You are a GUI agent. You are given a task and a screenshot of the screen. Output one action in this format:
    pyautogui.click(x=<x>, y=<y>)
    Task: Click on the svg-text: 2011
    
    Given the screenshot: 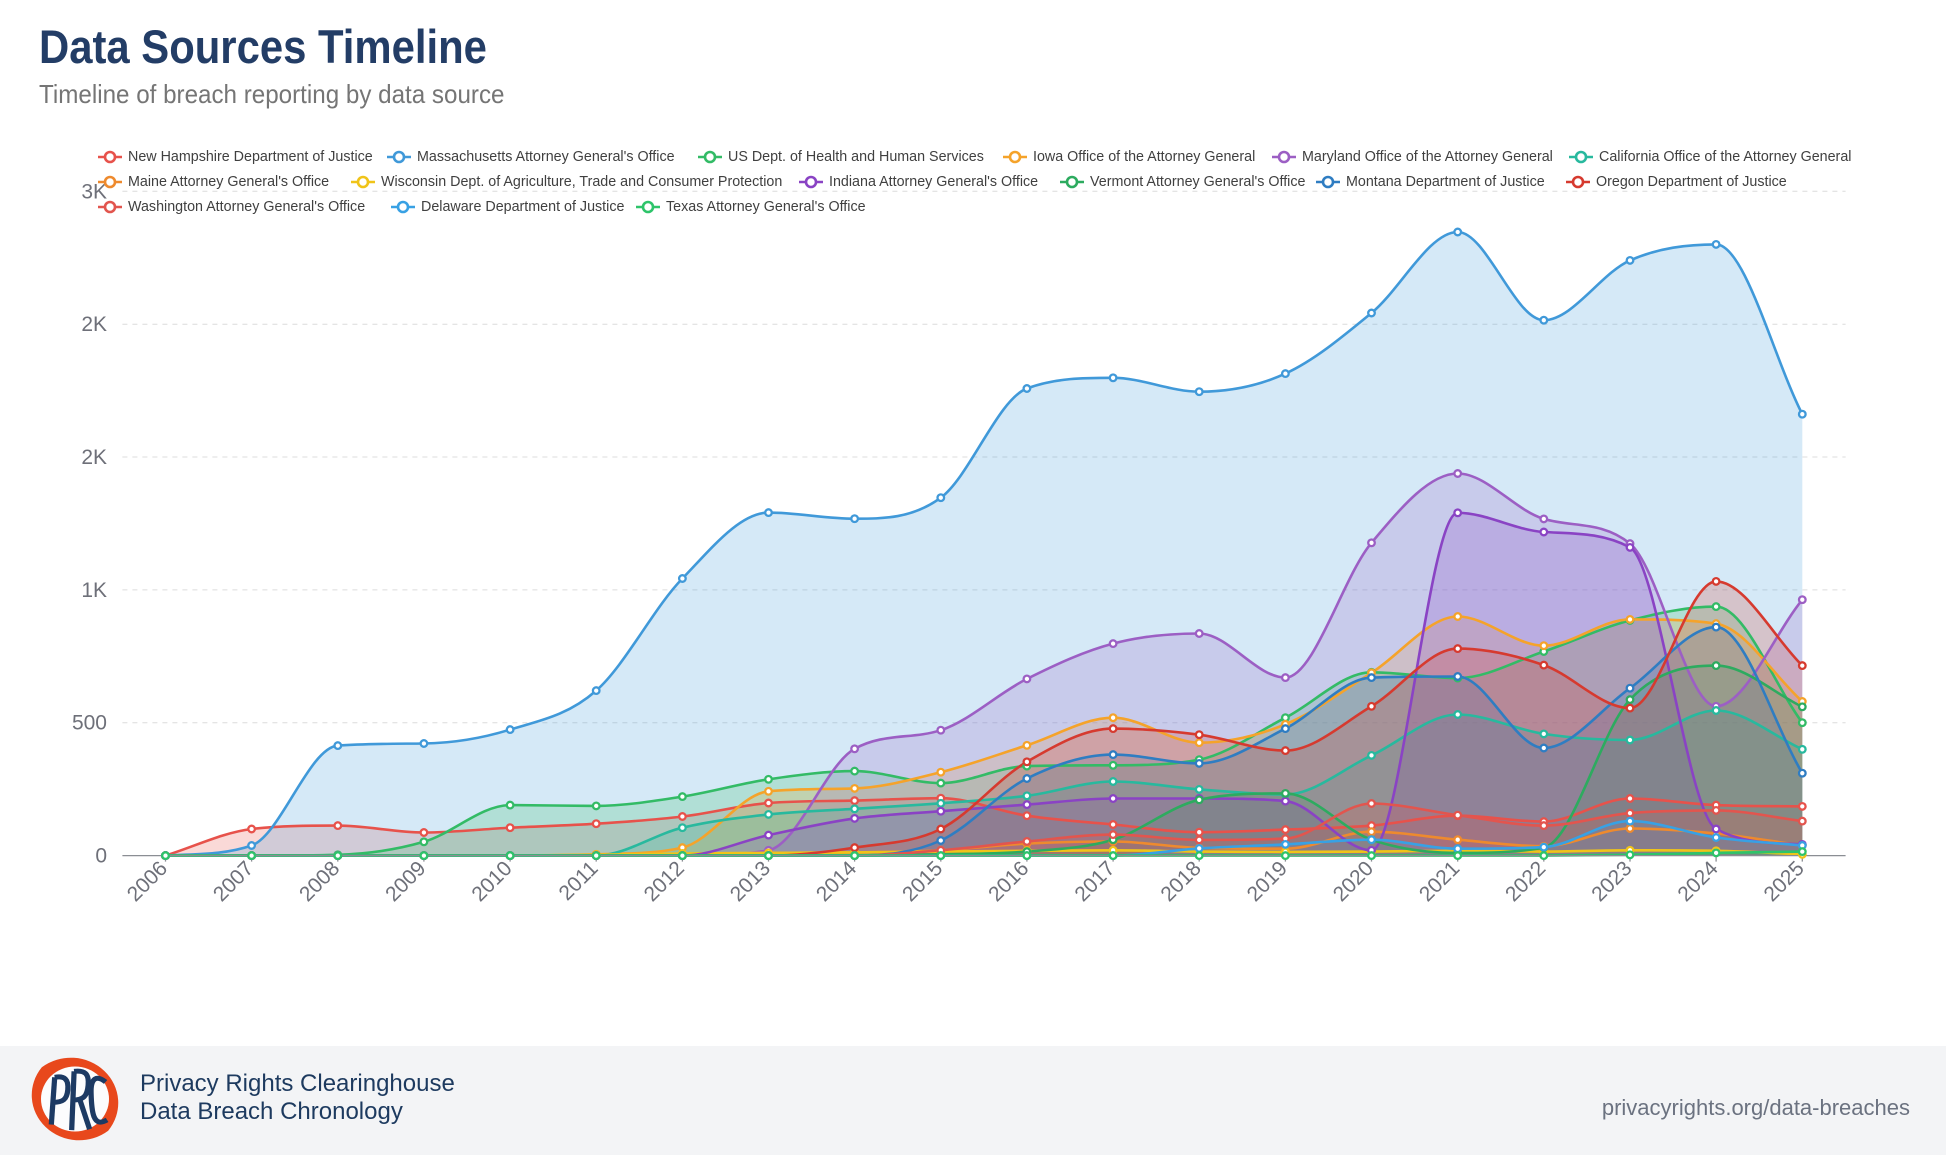 What is the action you would take?
    pyautogui.click(x=579, y=881)
    